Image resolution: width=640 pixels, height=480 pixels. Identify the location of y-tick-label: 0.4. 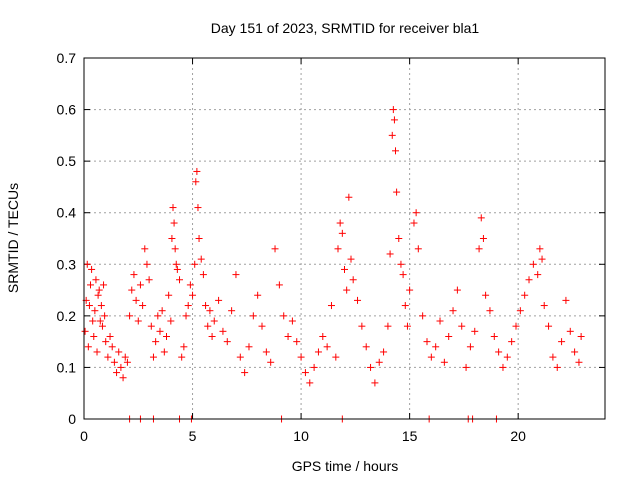
(67, 213).